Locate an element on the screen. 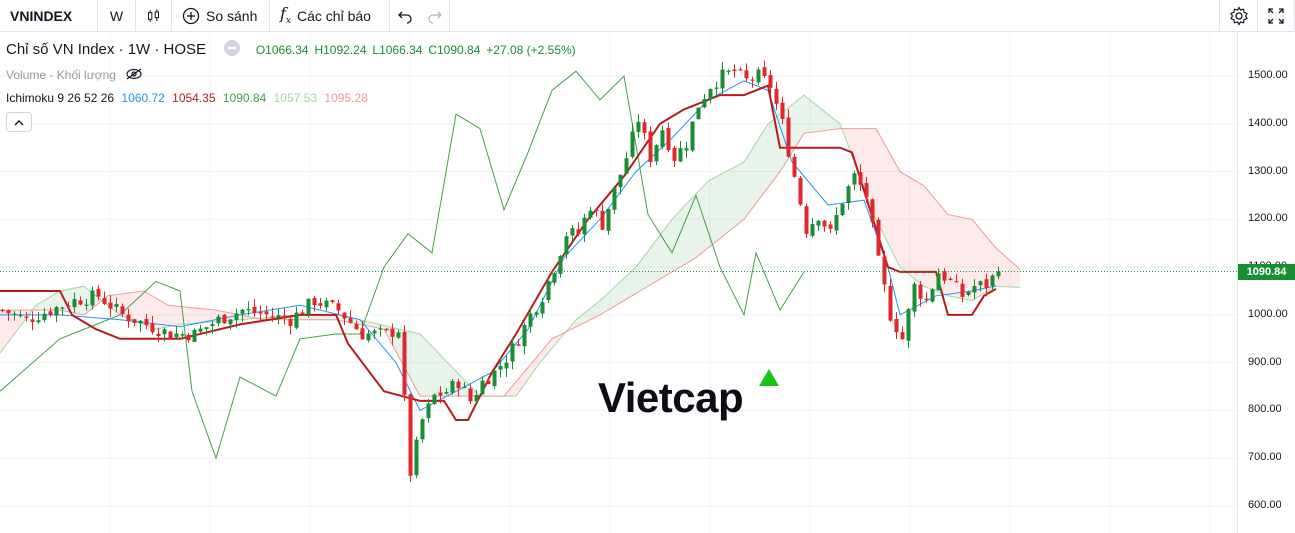 The image size is (1295, 533). plus-circle-icon is located at coordinates (191, 15).